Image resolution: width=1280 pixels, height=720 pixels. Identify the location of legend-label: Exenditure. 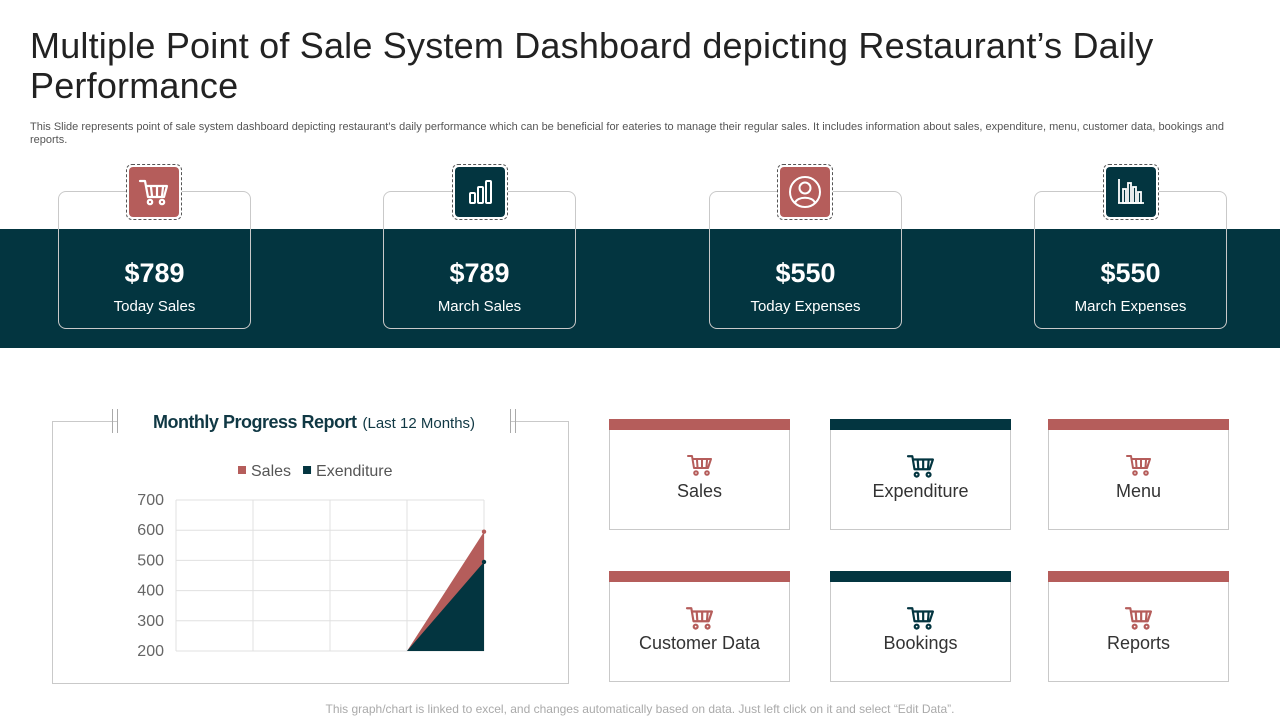
(354, 471).